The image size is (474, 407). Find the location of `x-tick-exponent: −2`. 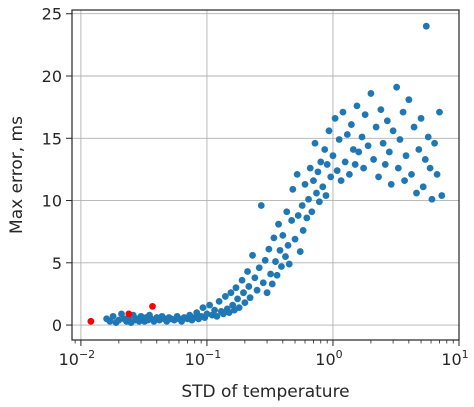

x-tick-exponent: −2 is located at coordinates (87, 354).